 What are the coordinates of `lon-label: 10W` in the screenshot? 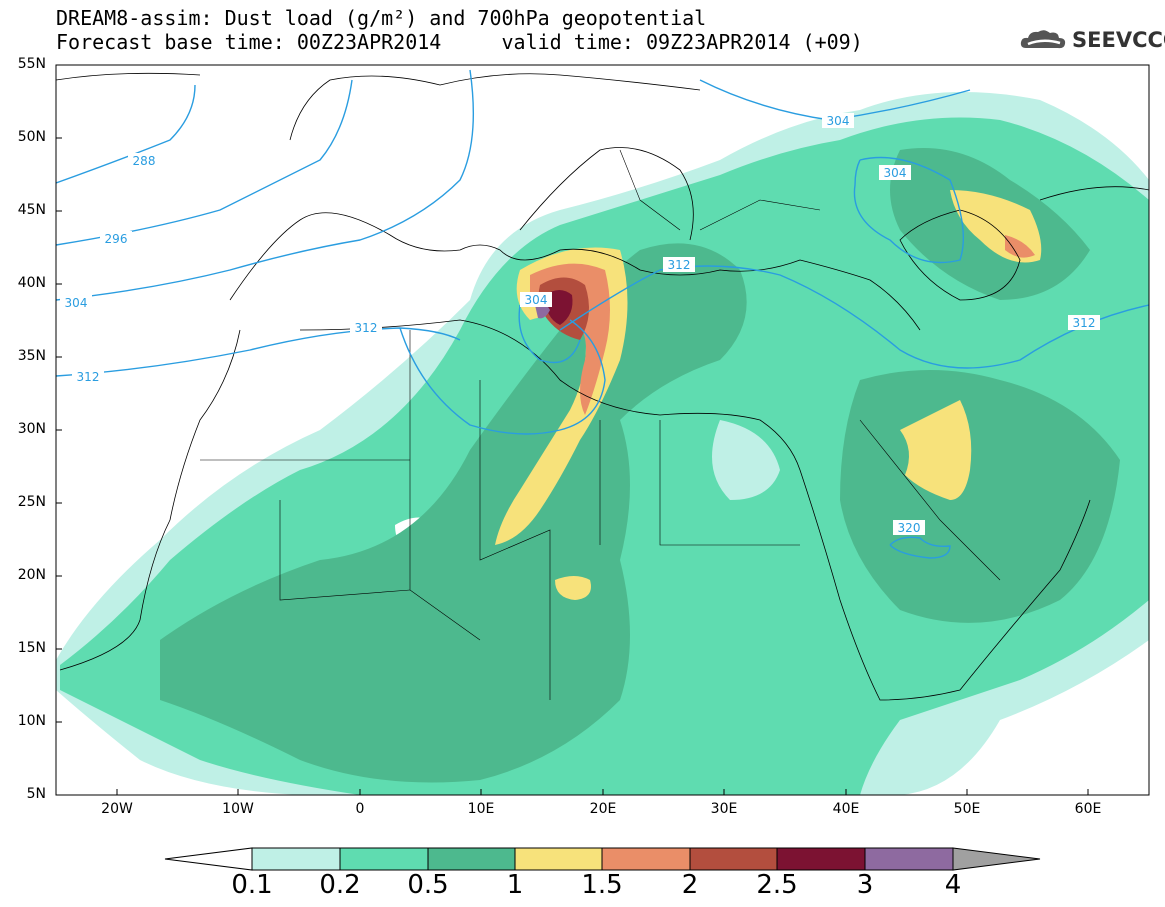 It's located at (238, 809).